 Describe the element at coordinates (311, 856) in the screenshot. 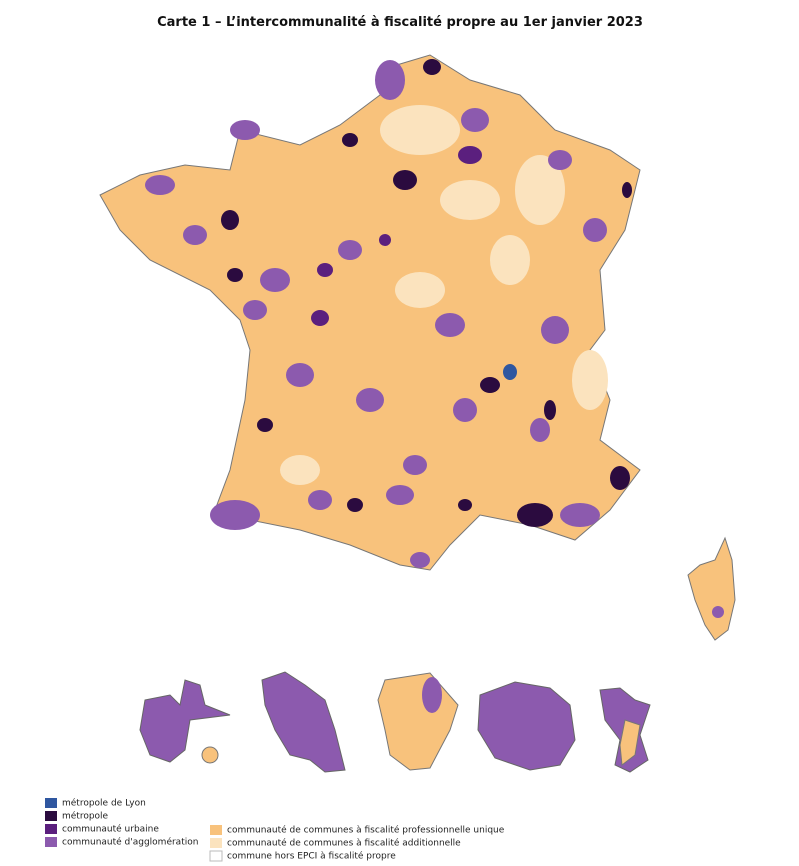

I see `legend-label: commune hors EPCI à fiscalité propre` at that location.